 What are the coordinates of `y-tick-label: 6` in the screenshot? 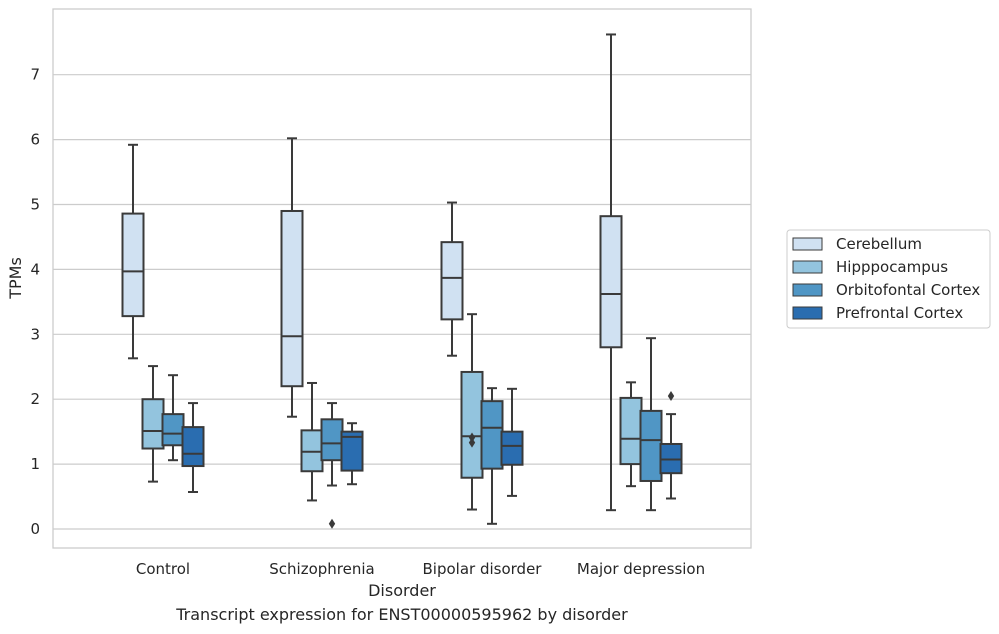 It's located at (35, 140).